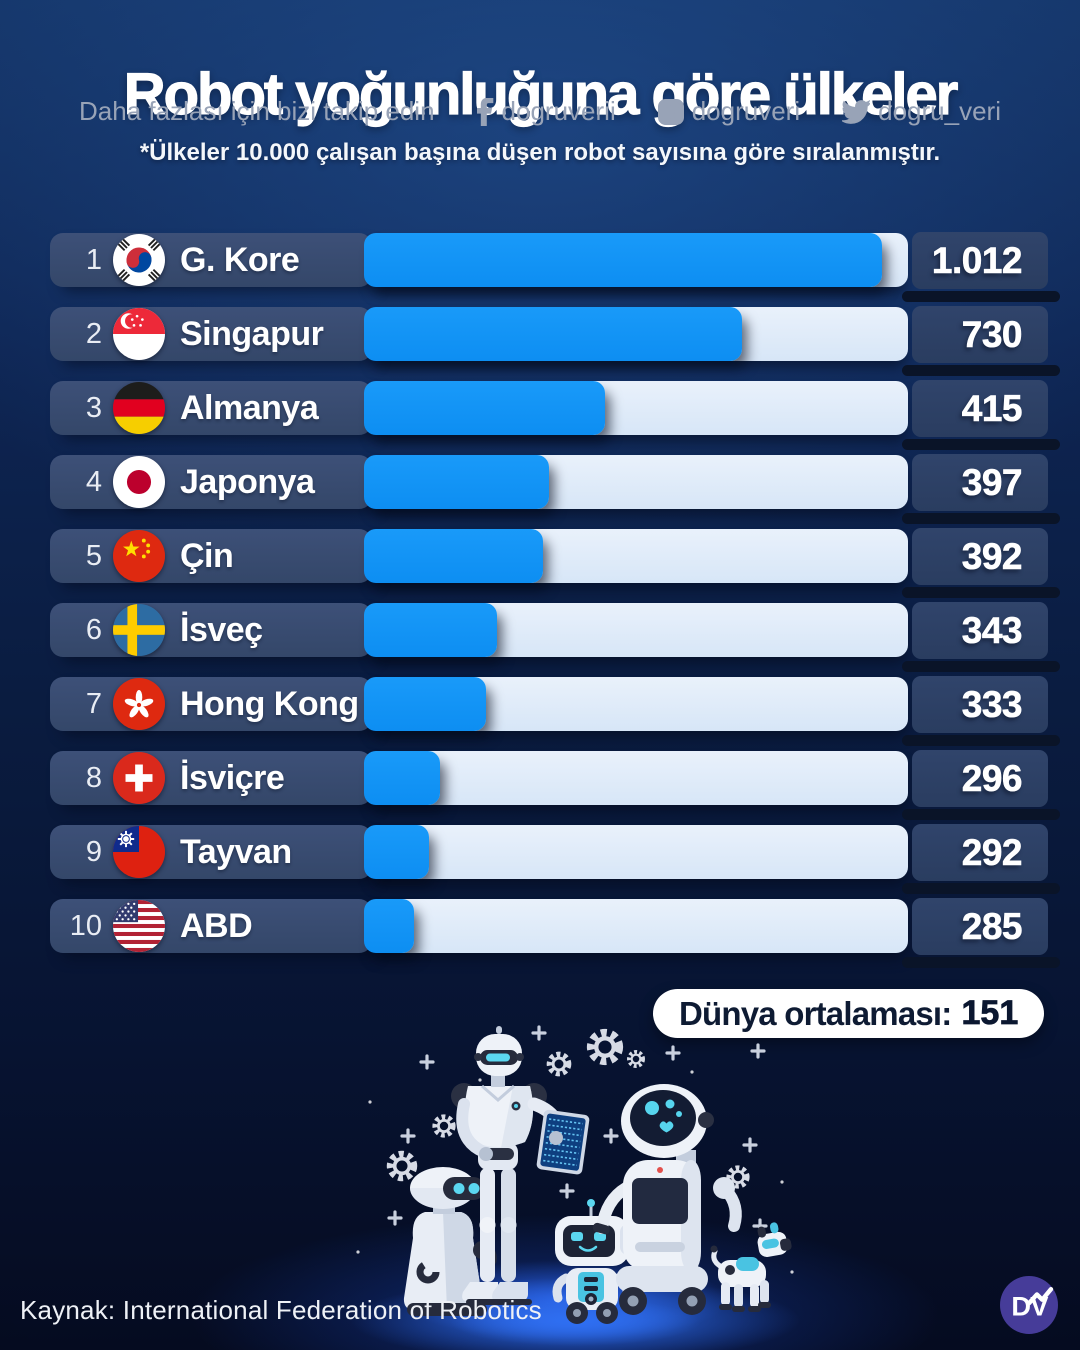 This screenshot has width=1080, height=1350. I want to click on chart-row: 1 G. Kore 1.012, so click(540, 267).